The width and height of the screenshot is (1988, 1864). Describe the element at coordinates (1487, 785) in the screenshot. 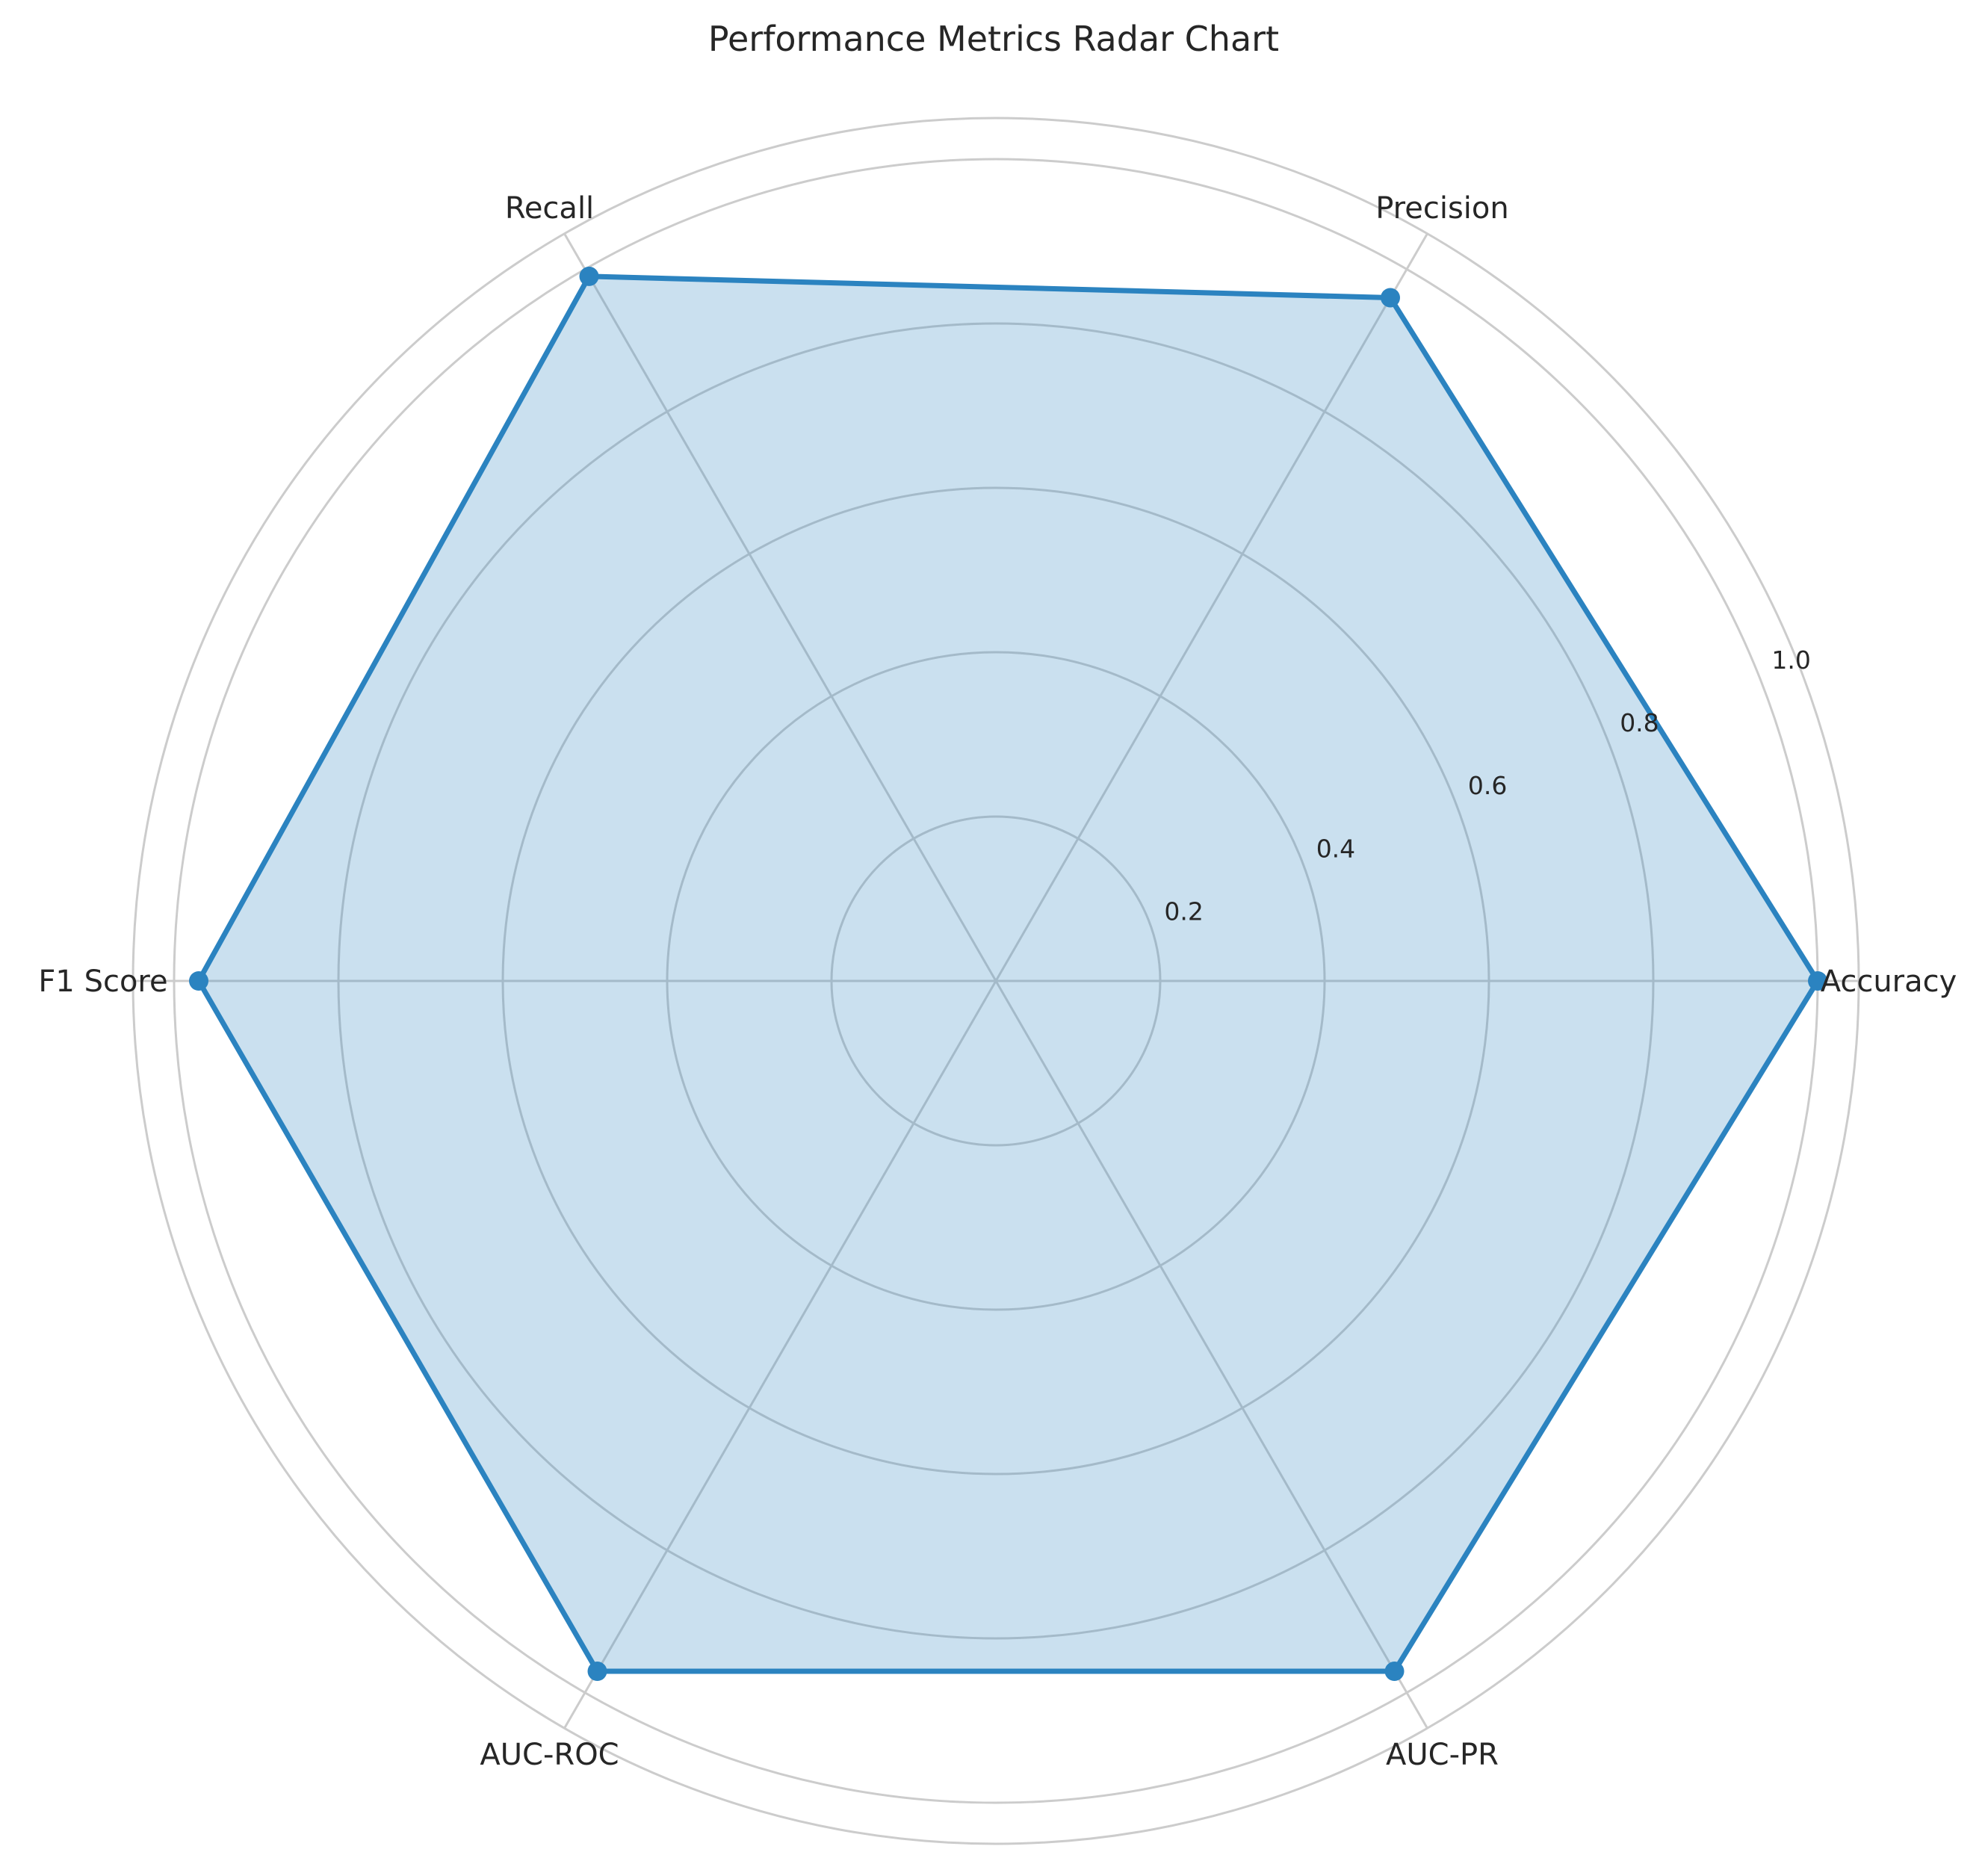

I see `r-tick-label-2: 0.6` at that location.